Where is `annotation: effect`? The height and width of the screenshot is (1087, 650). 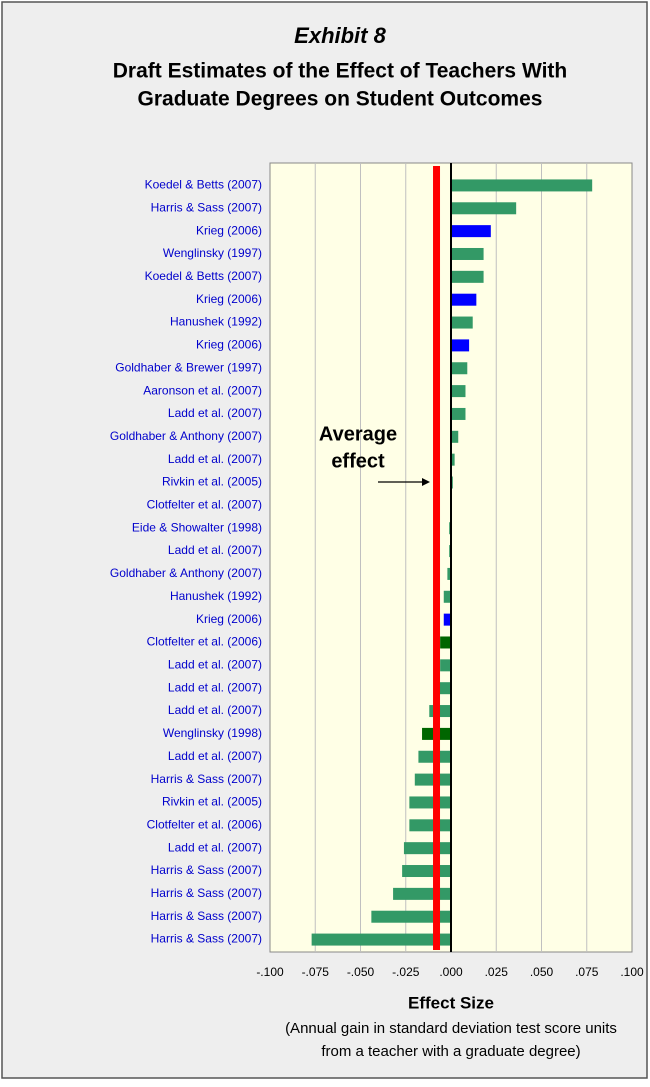
annotation: effect is located at coordinates (358, 461).